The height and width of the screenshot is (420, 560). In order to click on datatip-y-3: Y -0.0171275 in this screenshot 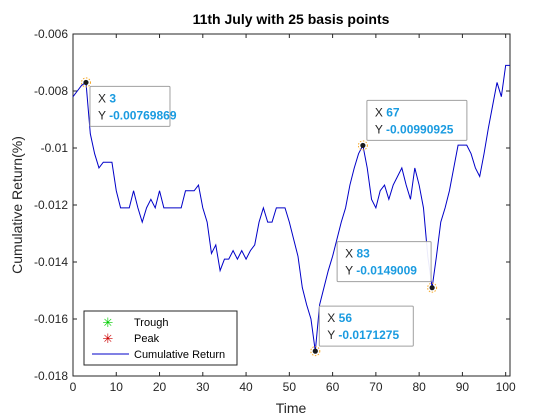, I will do `click(363, 335)`.